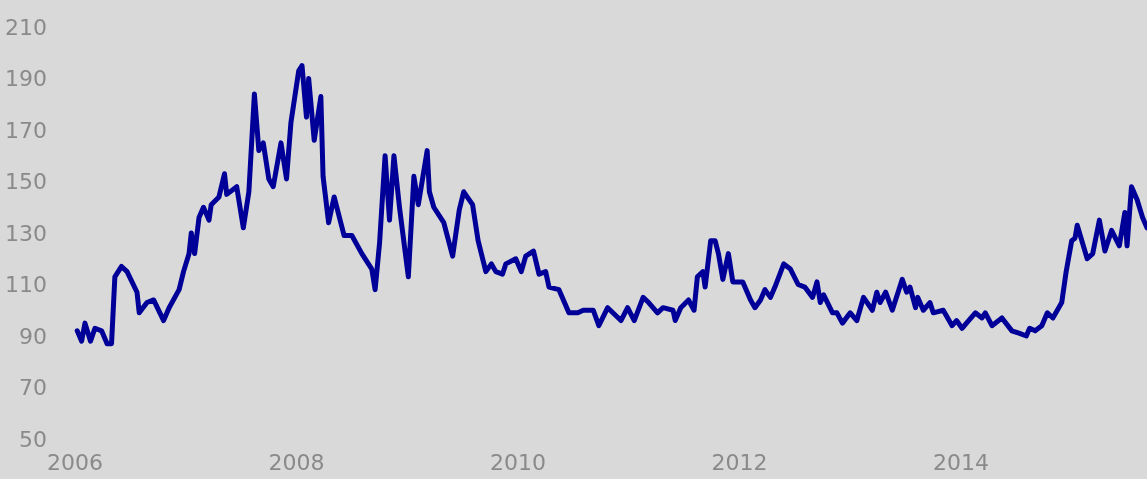  What do you see at coordinates (75, 462) in the screenshot?
I see `x-tick-label: 2006` at bounding box center [75, 462].